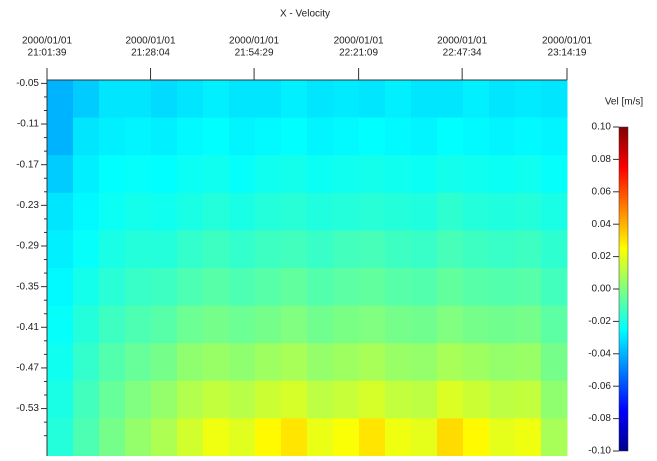 This screenshot has width=657, height=461. What do you see at coordinates (27, 408) in the screenshot?
I see `y-tick-label: -0.53` at bounding box center [27, 408].